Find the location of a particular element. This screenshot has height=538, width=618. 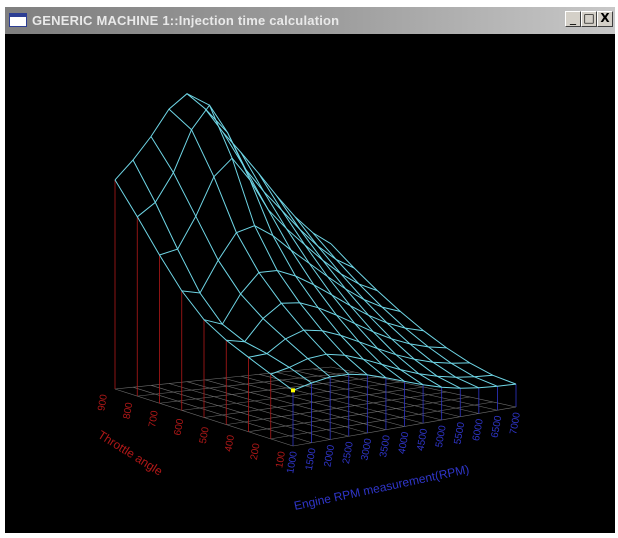

close-button: X is located at coordinates (605, 19).